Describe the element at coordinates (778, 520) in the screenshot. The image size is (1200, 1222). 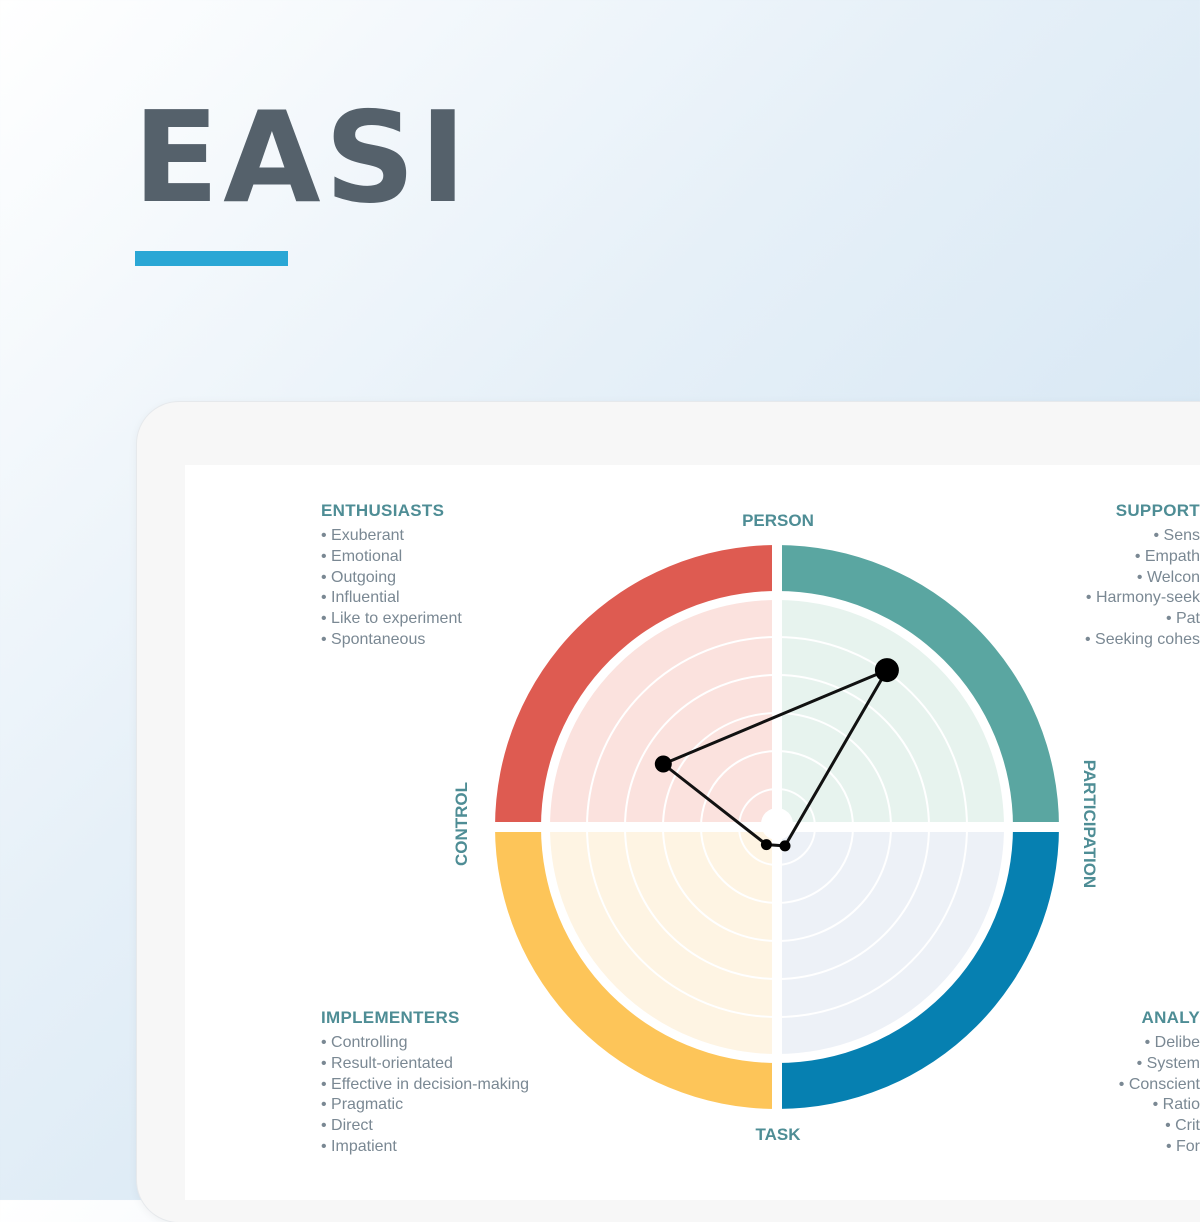
I see `axis-label-person: PERSON` at that location.